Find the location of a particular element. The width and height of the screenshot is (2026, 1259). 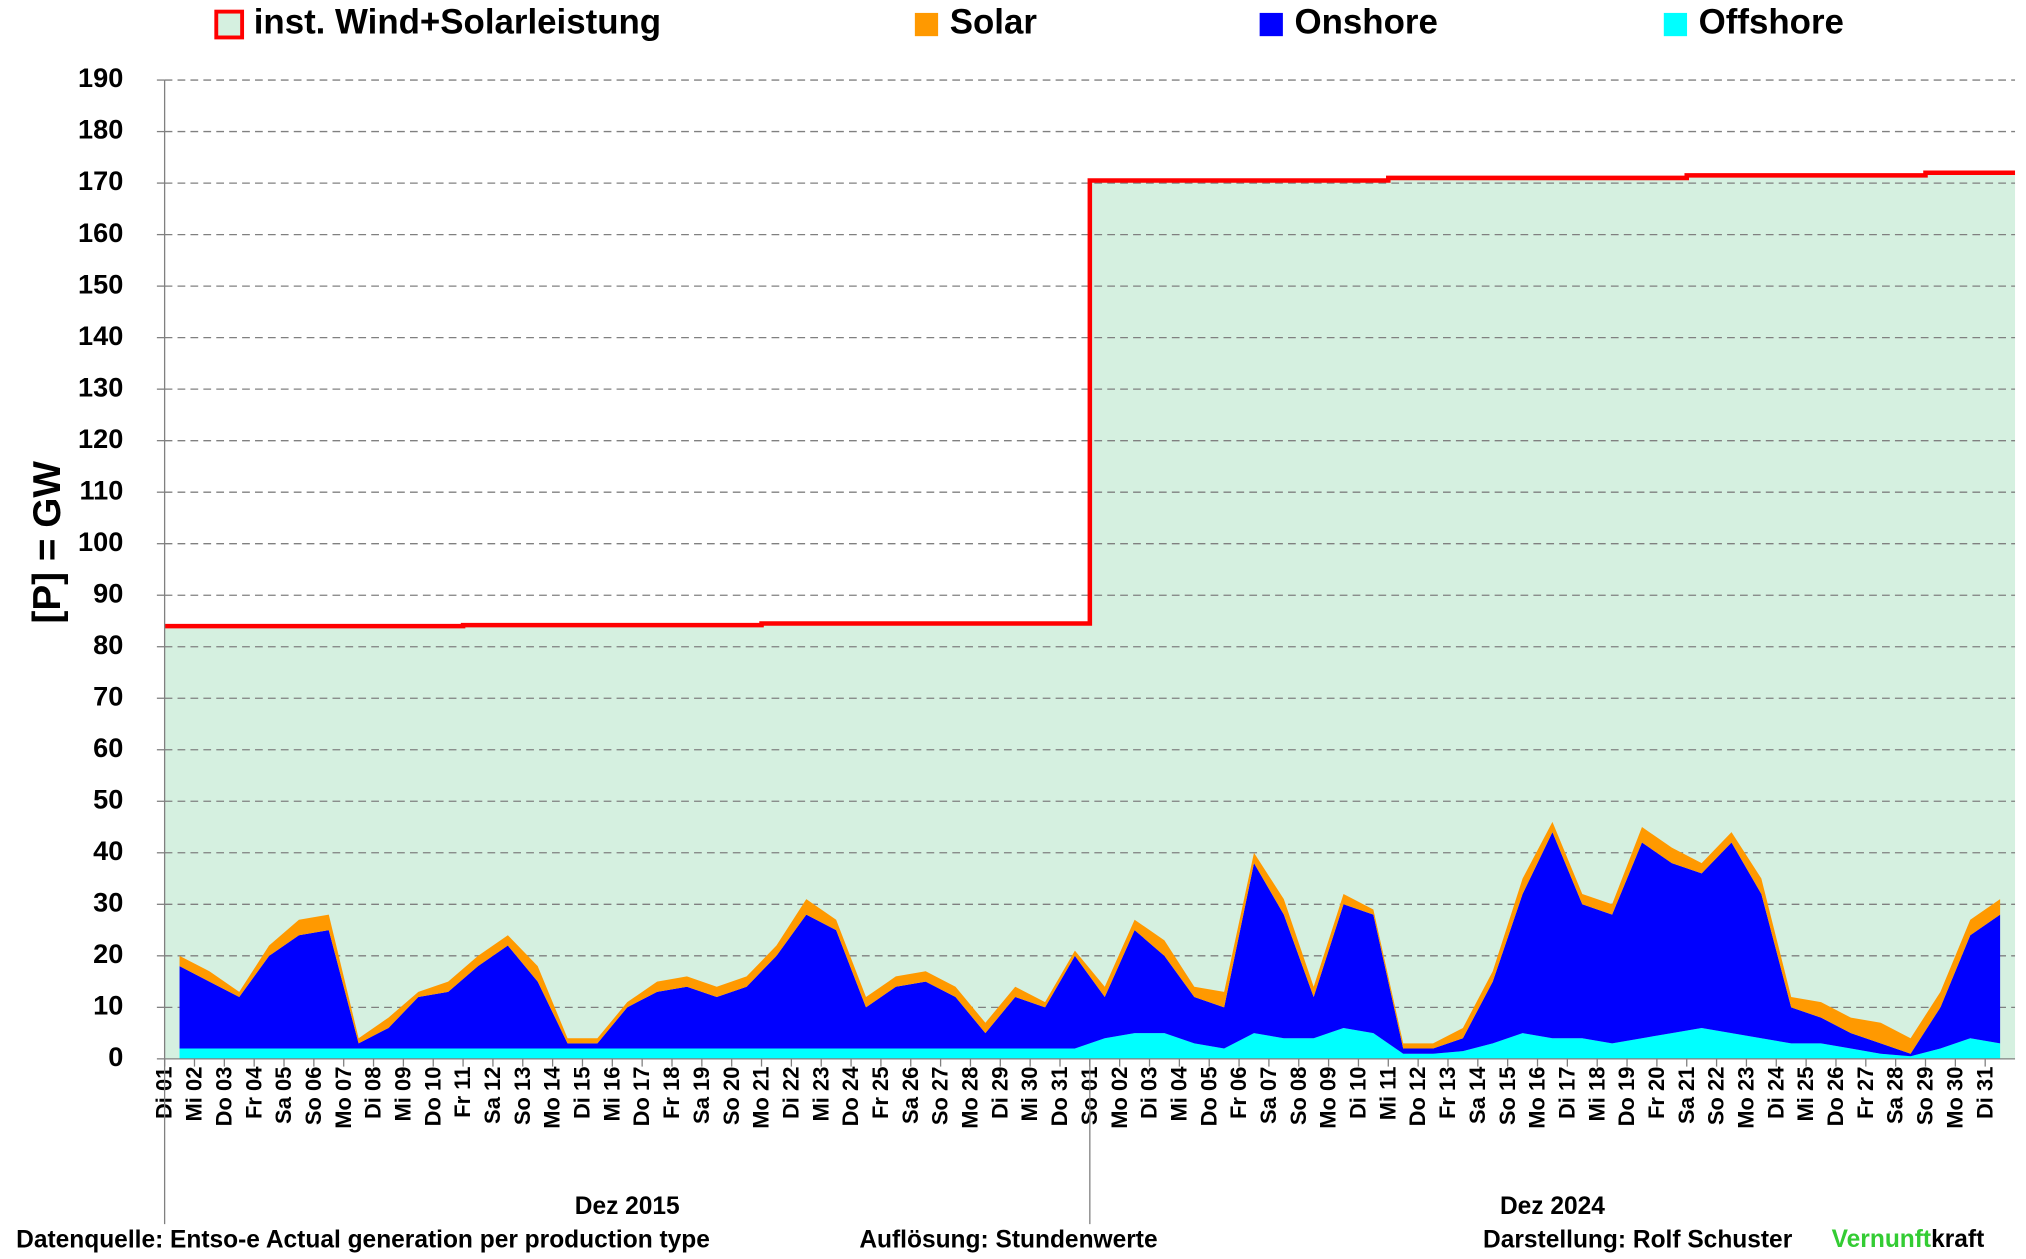

x-tick-label: Mi 02 is located at coordinates (194, 1094).